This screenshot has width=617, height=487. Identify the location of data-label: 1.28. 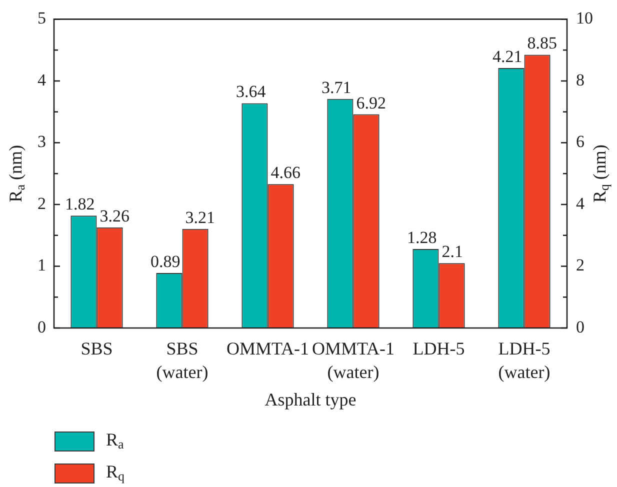
(422, 237).